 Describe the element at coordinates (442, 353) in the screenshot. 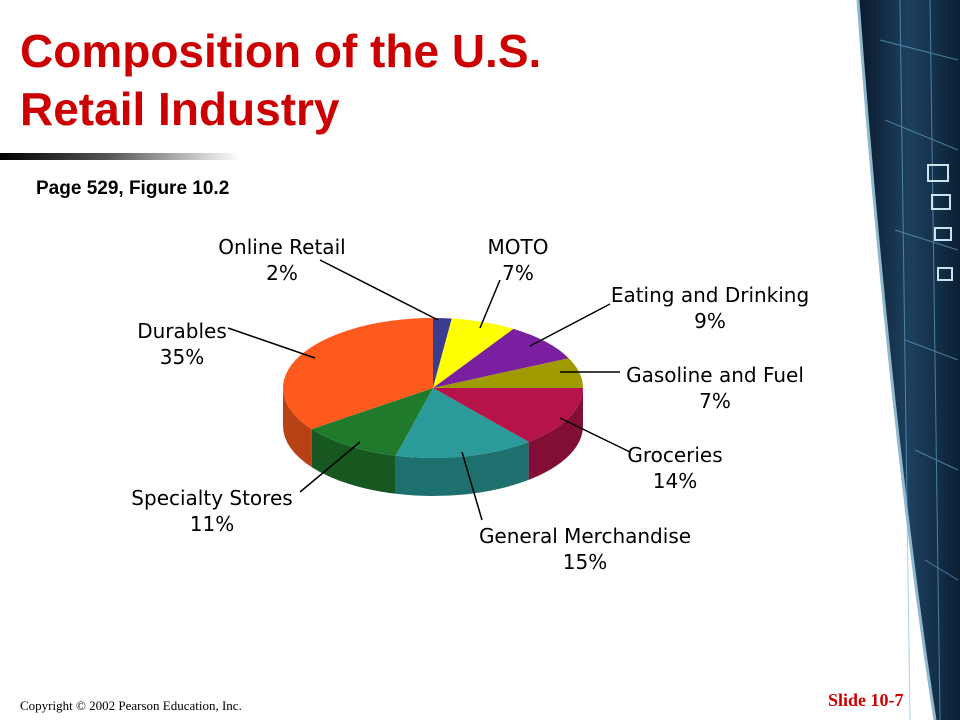

I see `pie-slice-online-retail` at that location.